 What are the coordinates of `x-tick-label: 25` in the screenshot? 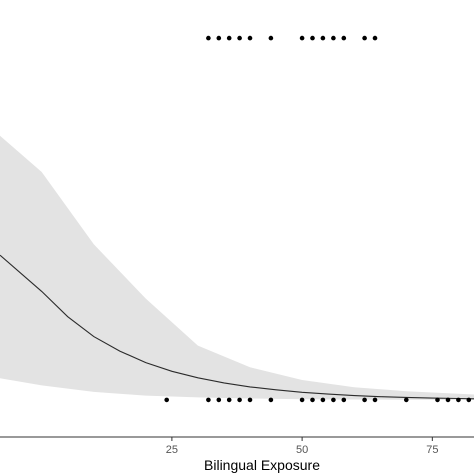 It's located at (172, 450).